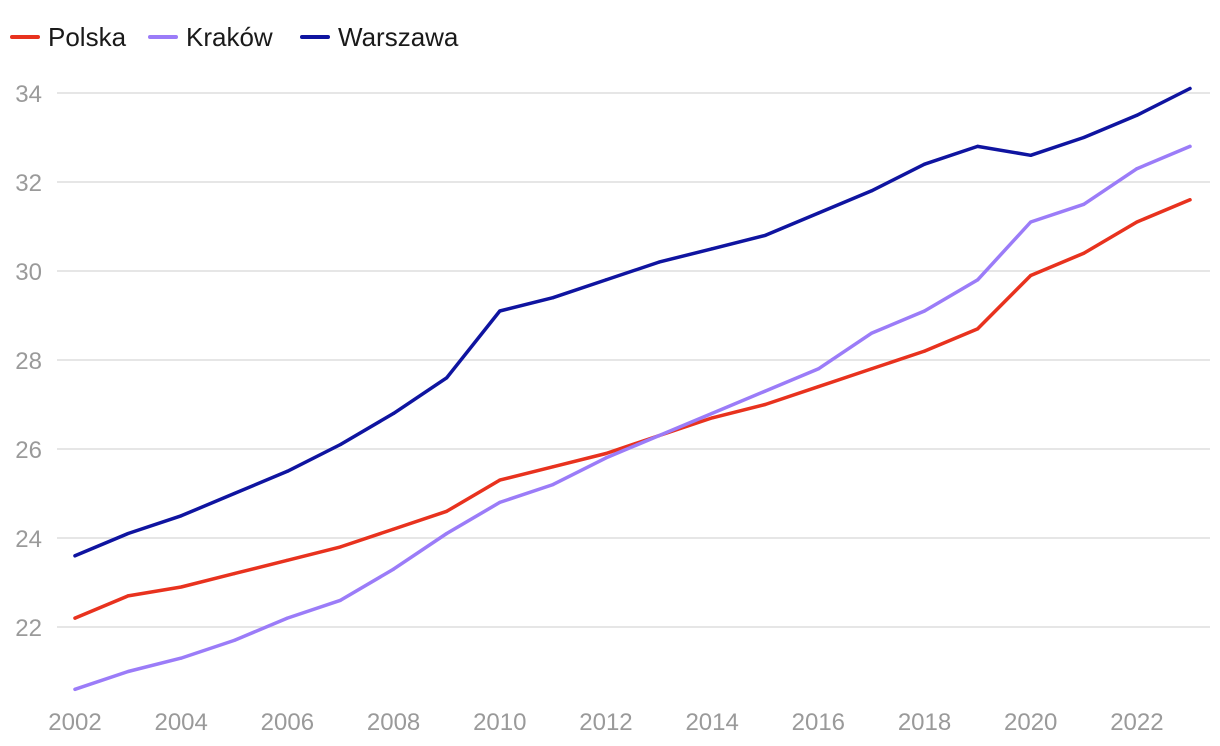 The width and height of the screenshot is (1220, 746). I want to click on x-tick-label: 2008, so click(393, 722).